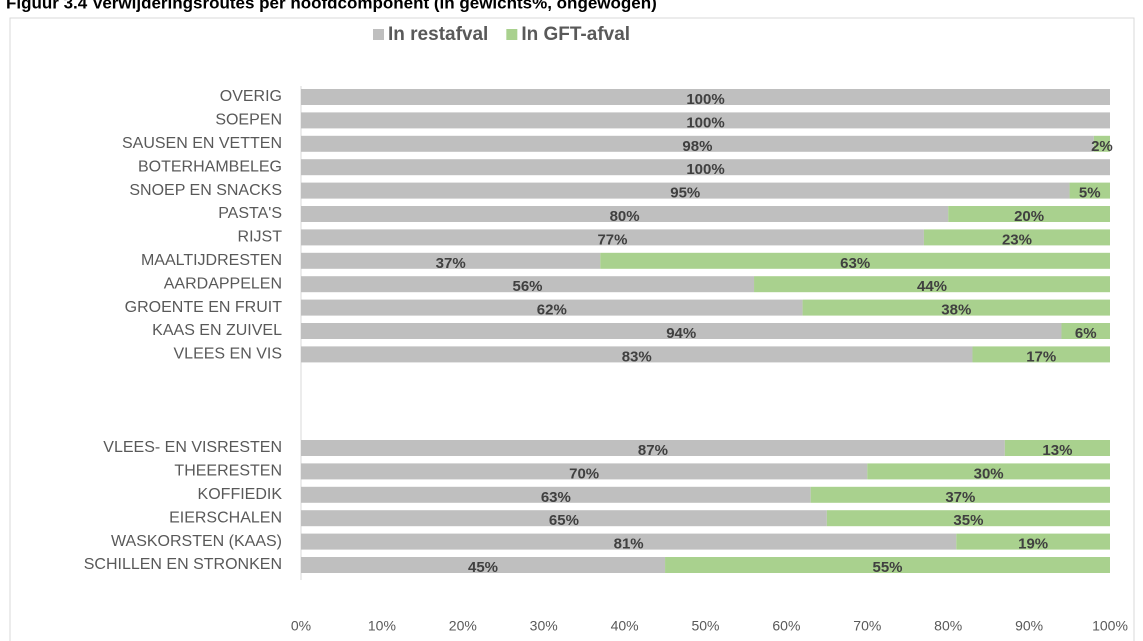  I want to click on data-label: 38%, so click(956, 310).